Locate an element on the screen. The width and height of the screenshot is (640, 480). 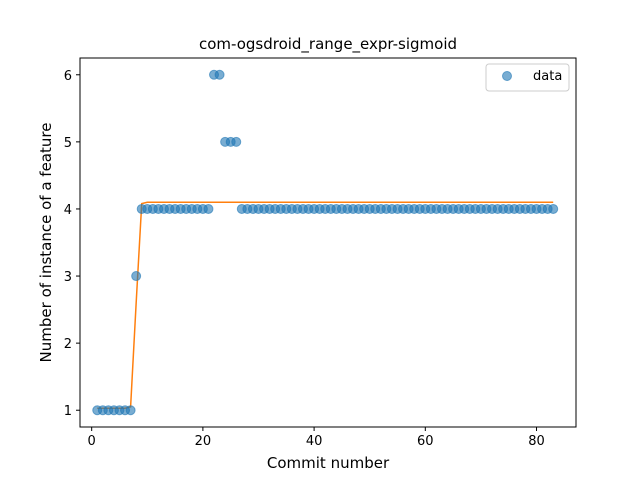
y-tick-label: 3 is located at coordinates (68, 277).